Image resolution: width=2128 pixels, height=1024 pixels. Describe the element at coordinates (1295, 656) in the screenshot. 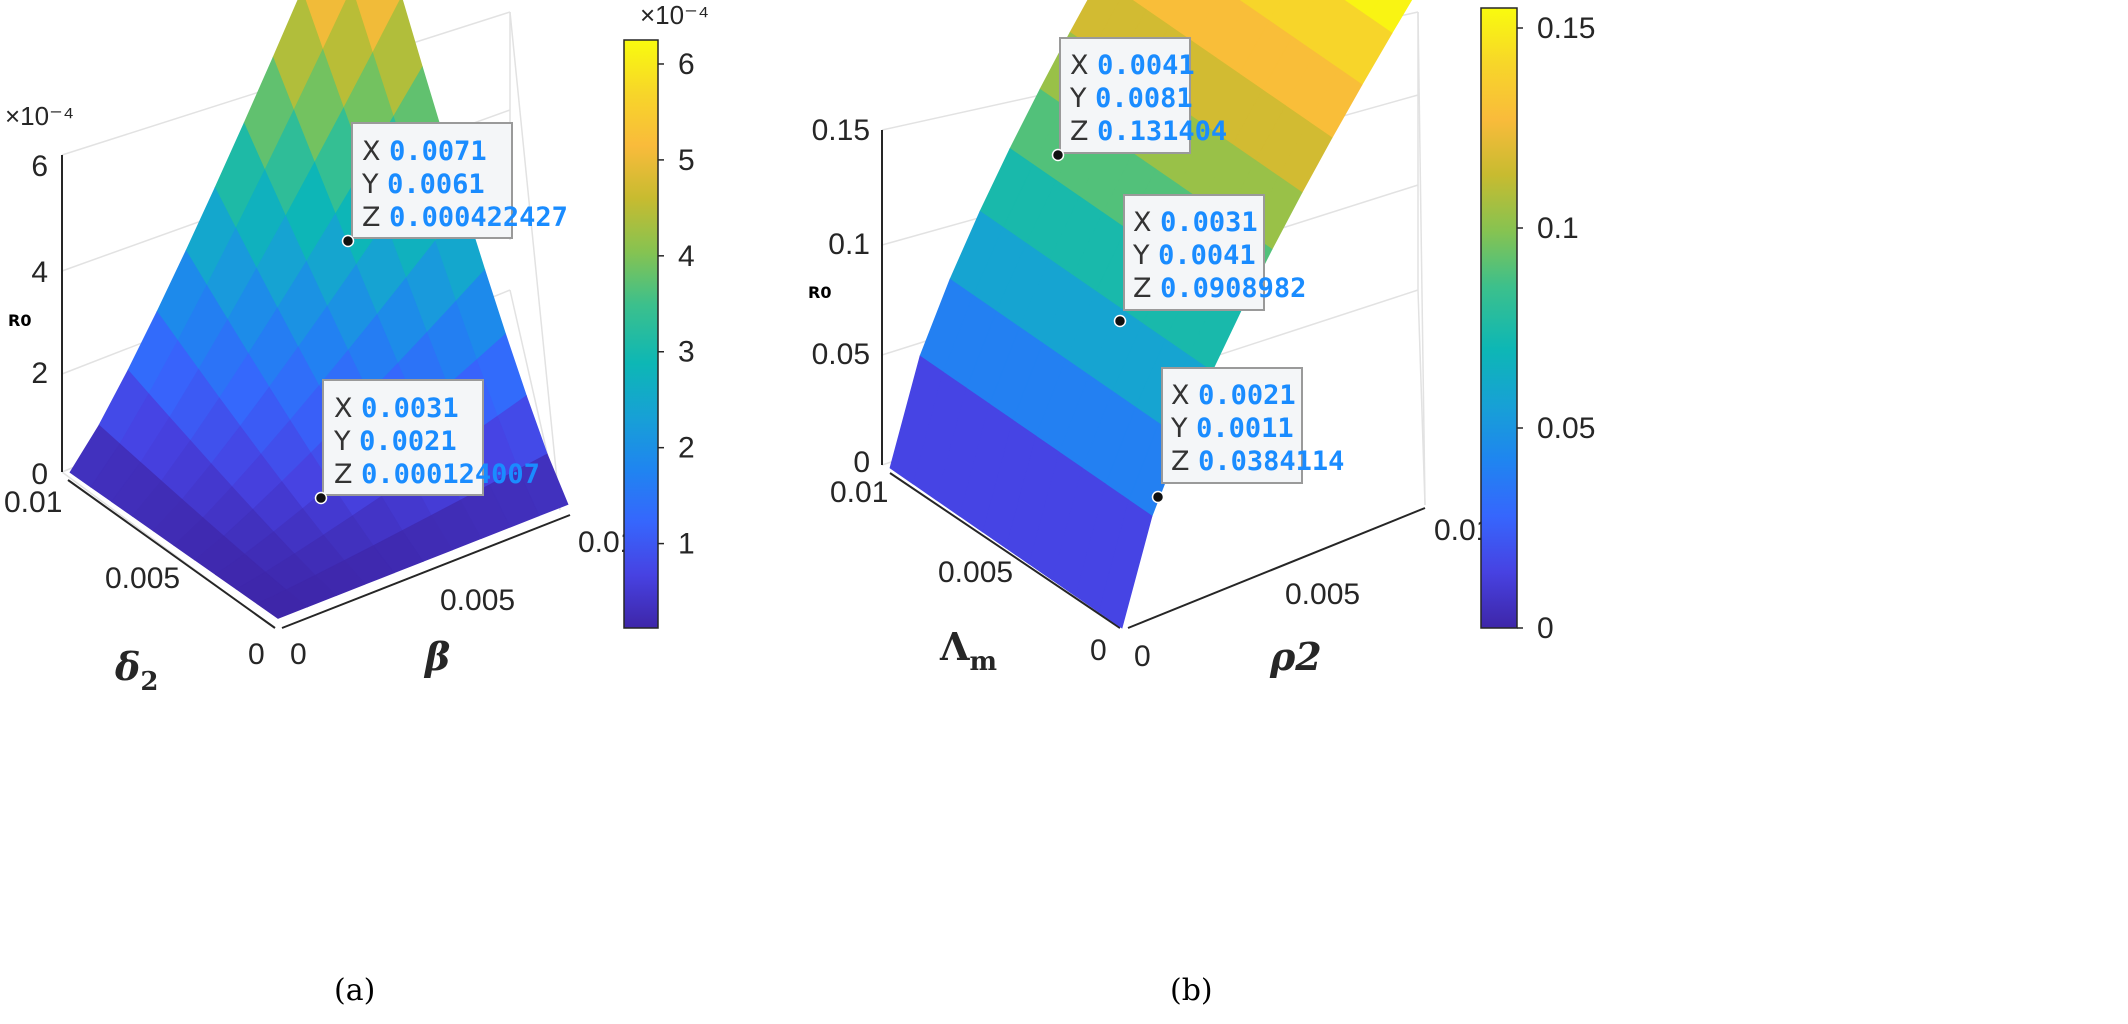

I see `panel-b-y-label: ρ2` at that location.